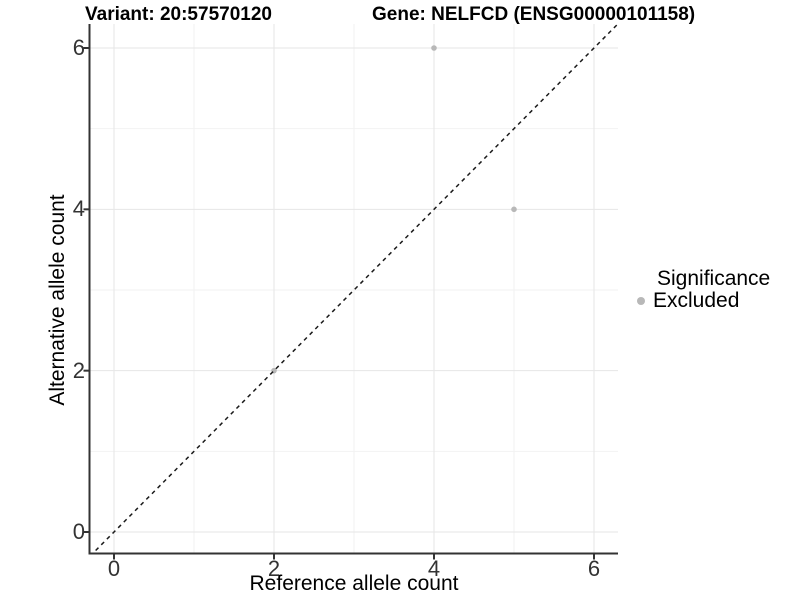 The image size is (800, 600). What do you see at coordinates (354, 583) in the screenshot?
I see `x-axis-title: Reference allele count` at bounding box center [354, 583].